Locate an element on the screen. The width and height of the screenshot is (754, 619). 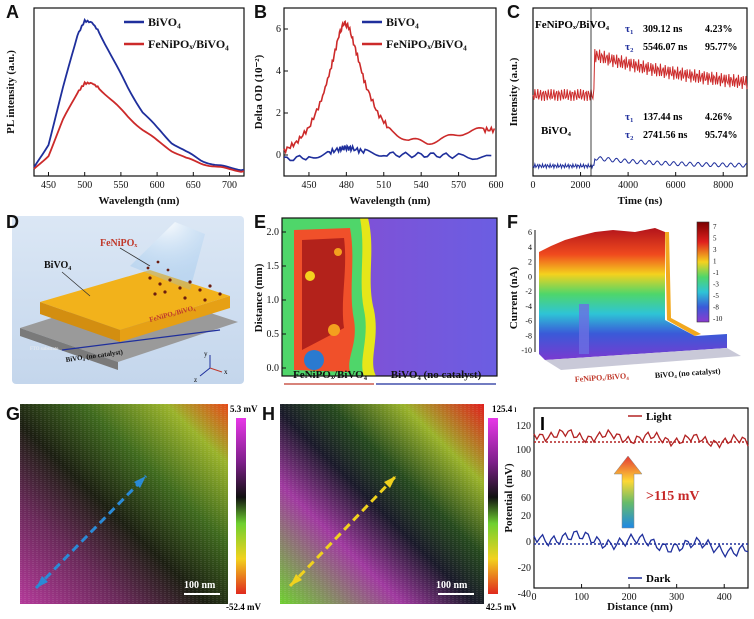
x-tick: 2000 is located at coordinates (581, 185).